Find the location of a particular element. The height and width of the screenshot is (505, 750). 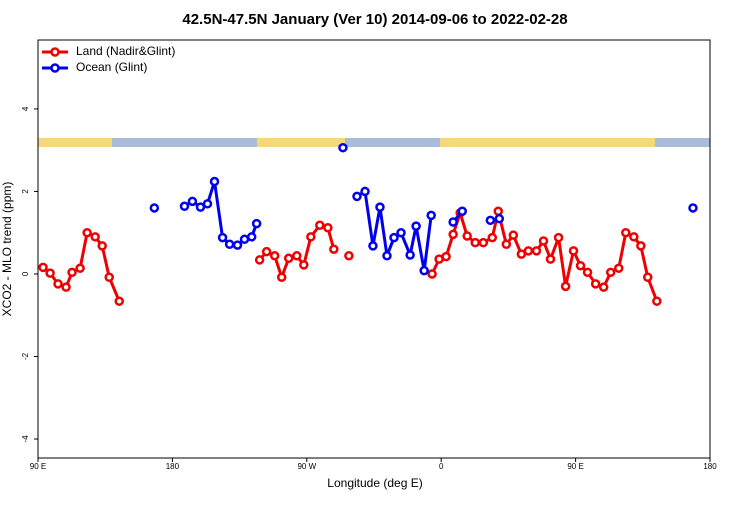

legend-label: Ocean (Glint) is located at coordinates (111, 67).